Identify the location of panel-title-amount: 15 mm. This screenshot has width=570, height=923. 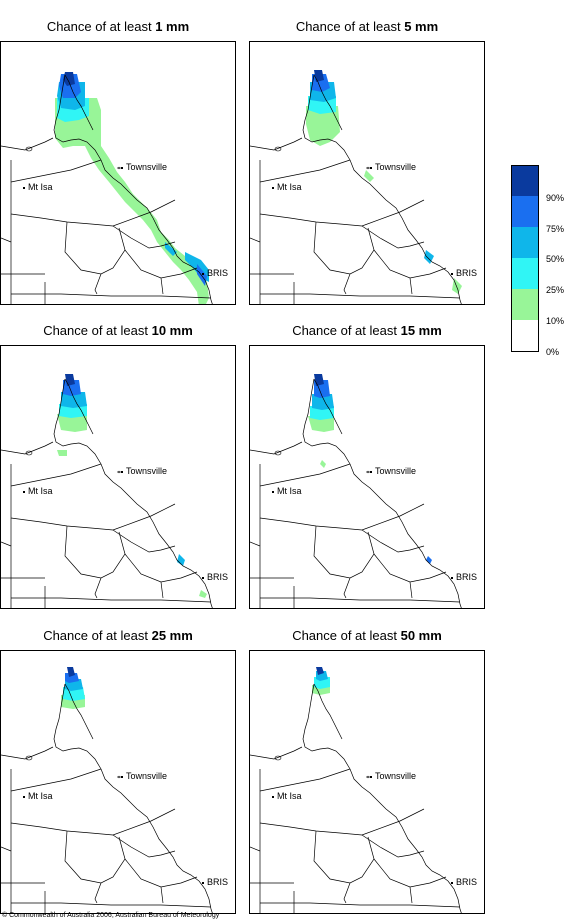
(421, 330).